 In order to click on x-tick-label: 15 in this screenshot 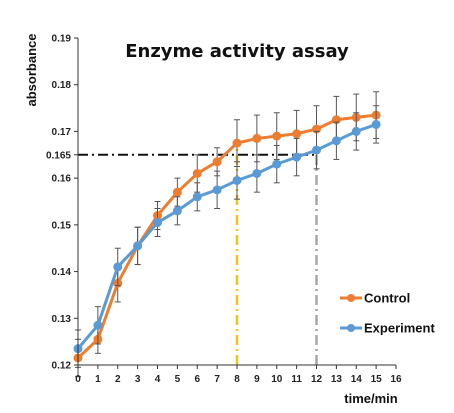, I will do `click(377, 379)`.